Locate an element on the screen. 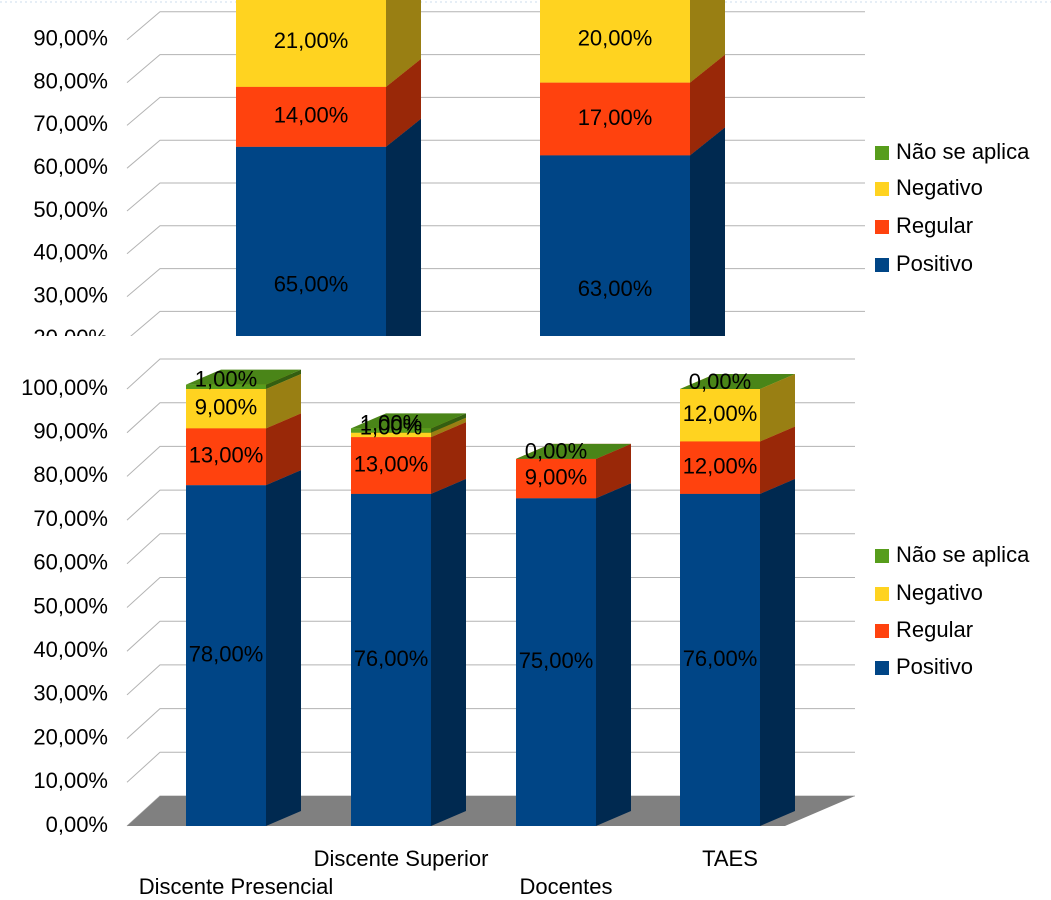  value-label: 14,00% is located at coordinates (311, 115).